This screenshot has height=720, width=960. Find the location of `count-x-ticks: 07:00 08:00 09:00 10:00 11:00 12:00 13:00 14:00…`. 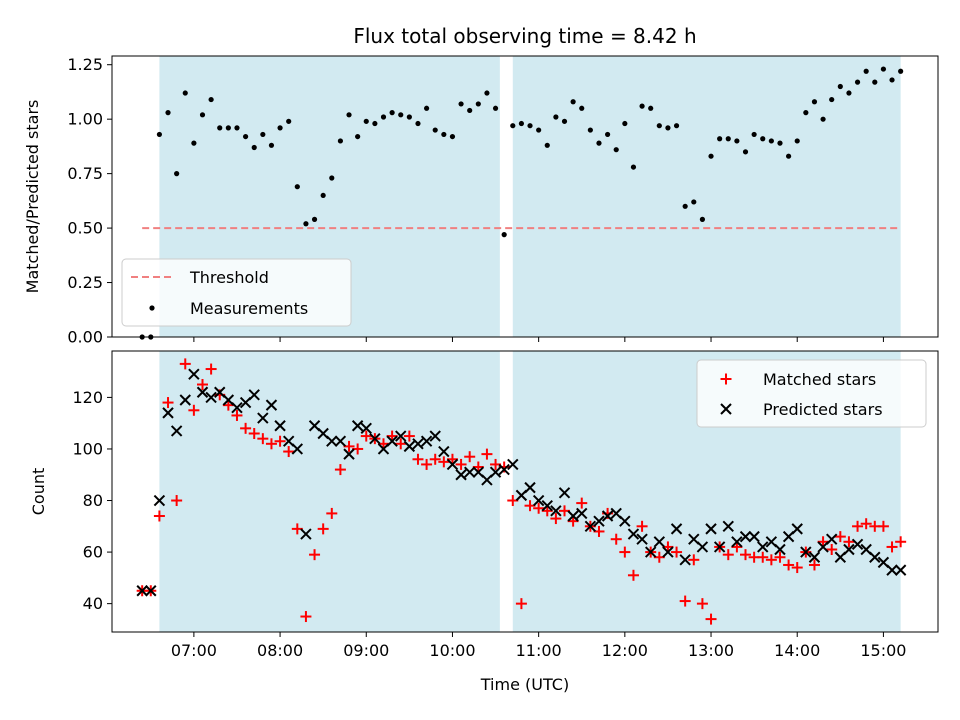

count-x-ticks: 07:00 08:00 09:00 10:00 11:00 12:00 13:00 14:00… is located at coordinates (538, 646).